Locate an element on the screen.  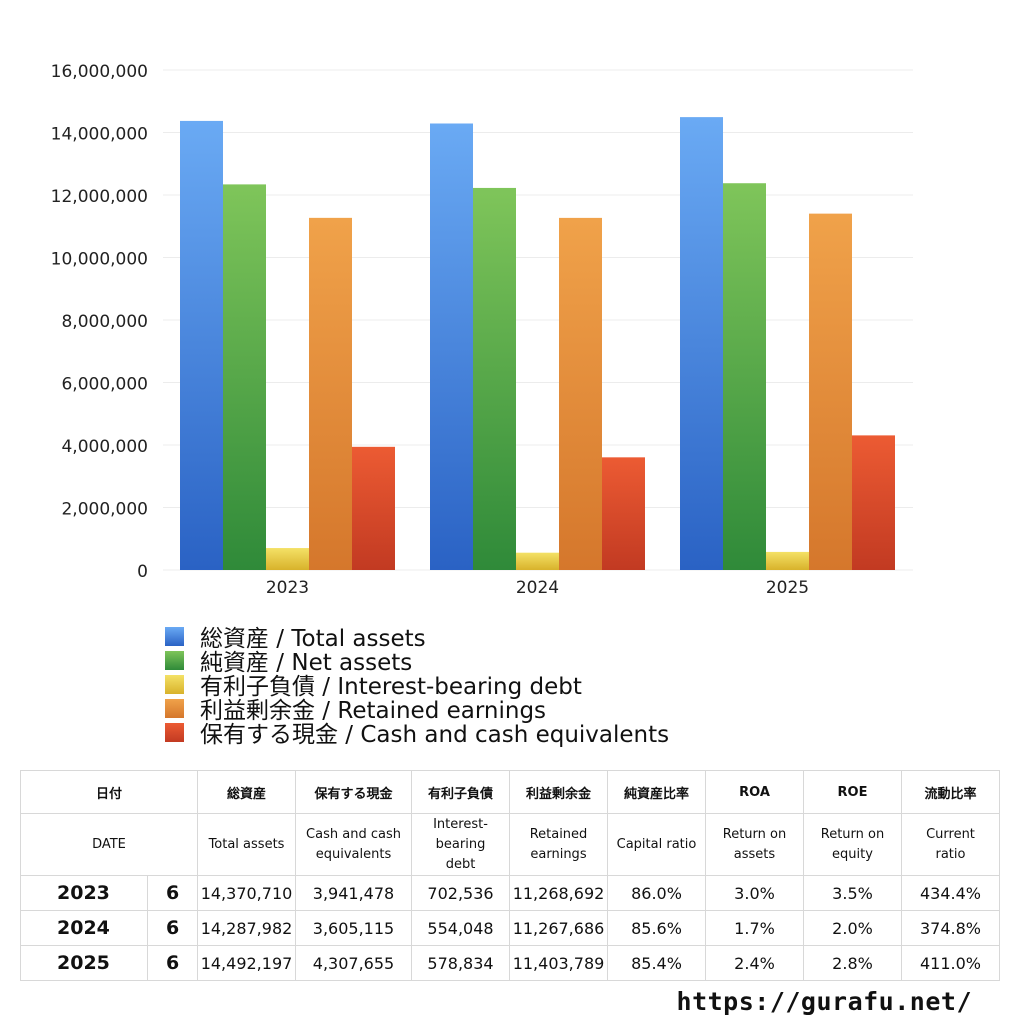
y-tick-label: 16,000,000 is located at coordinates (99, 72).